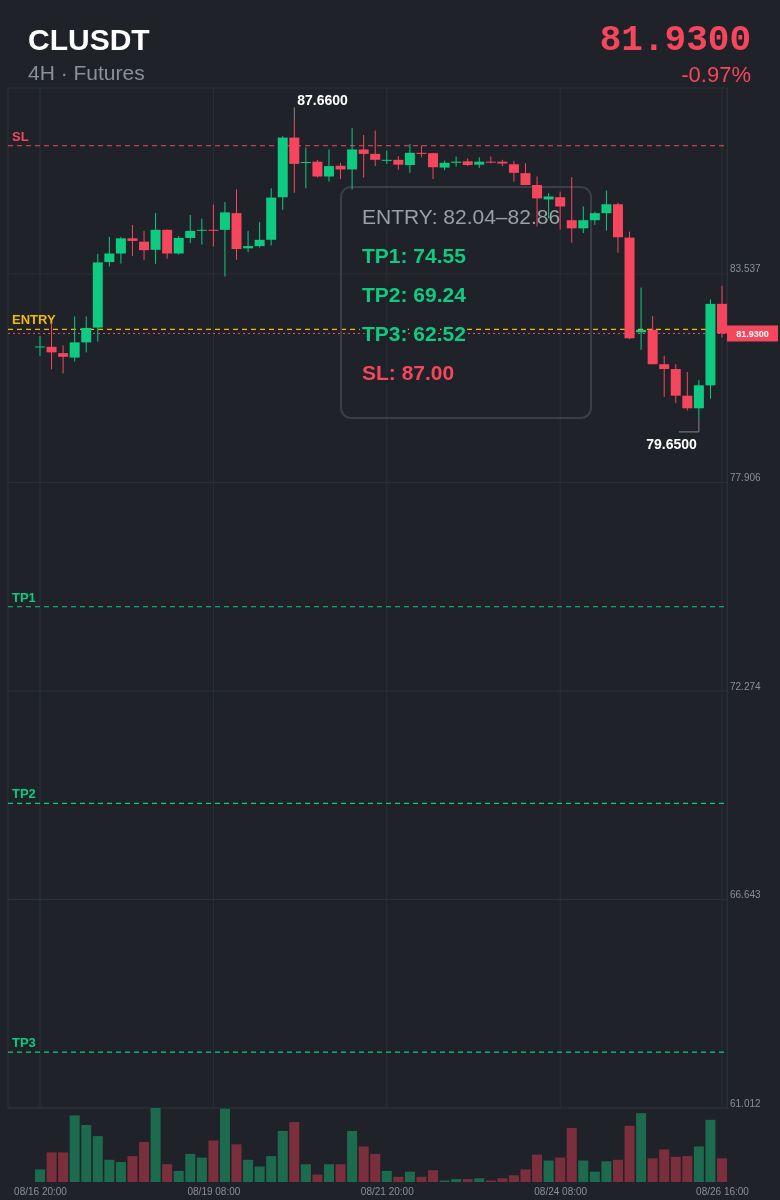 This screenshot has height=1200, width=780. Describe the element at coordinates (34, 320) in the screenshot. I see `ref-line-label: ENTRY` at that location.